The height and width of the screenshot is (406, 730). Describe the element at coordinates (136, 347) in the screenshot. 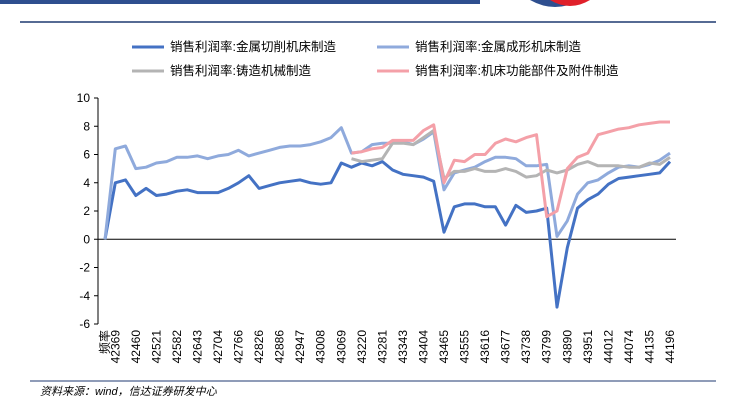

I see `x-tick-label: 42460` at that location.